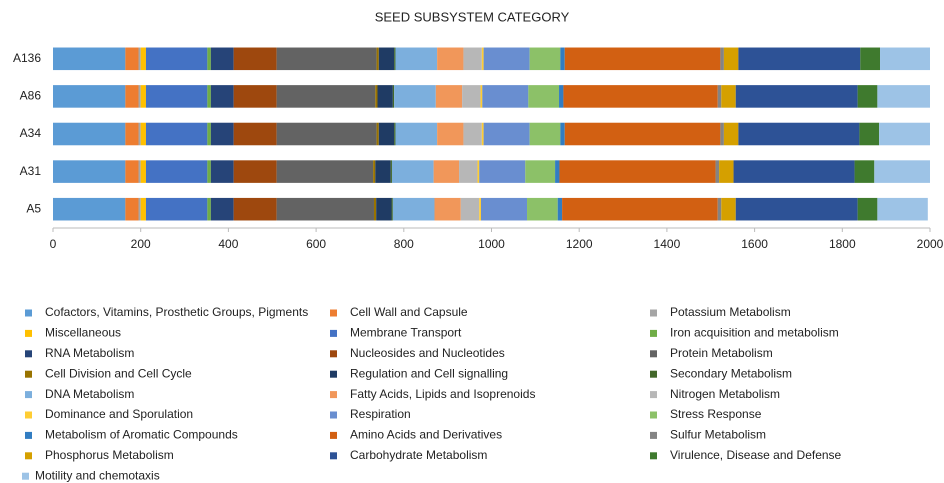 Image resolution: width=944 pixels, height=483 pixels. What do you see at coordinates (119, 414) in the screenshot?
I see `legend-label: Dominance and Sporulation` at bounding box center [119, 414].